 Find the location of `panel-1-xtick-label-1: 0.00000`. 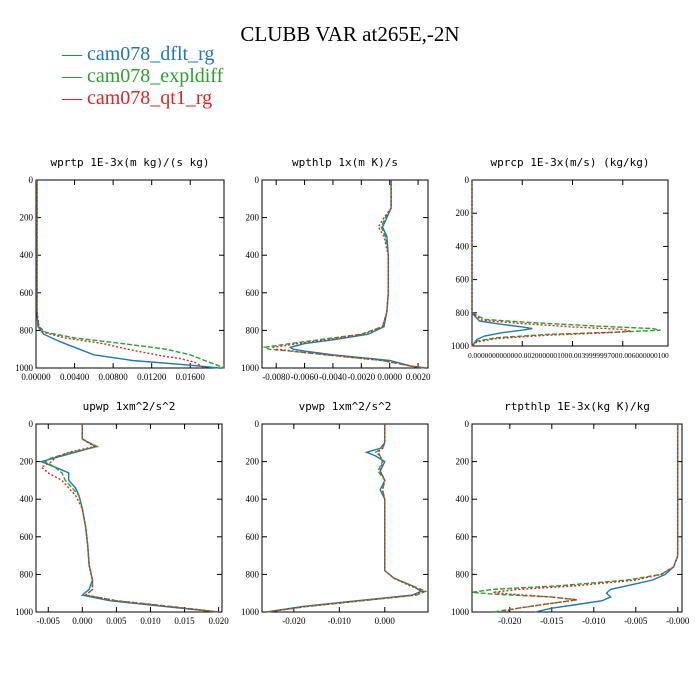

panel-1-xtick-label-1: 0.00000 is located at coordinates (36, 377).